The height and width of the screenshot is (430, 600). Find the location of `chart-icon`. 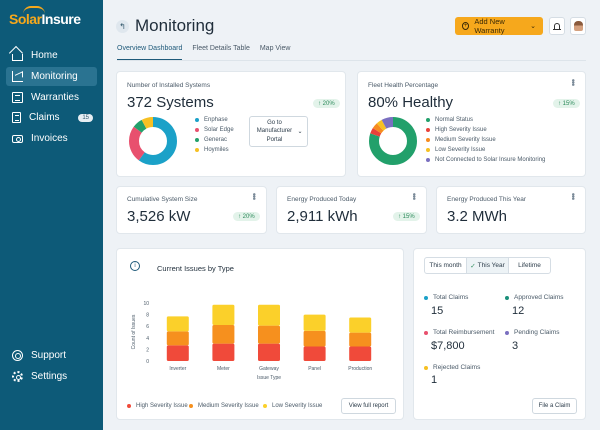

chart-icon is located at coordinates (17, 76).